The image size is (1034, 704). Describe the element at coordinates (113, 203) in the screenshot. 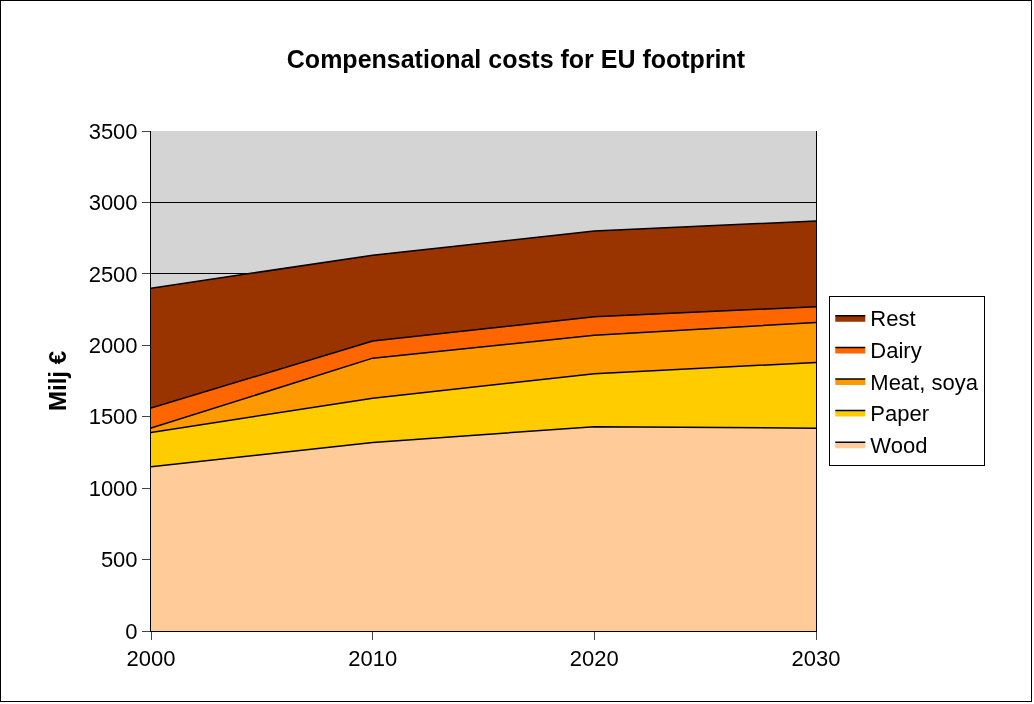

I see `y-tick-label: 3000` at that location.